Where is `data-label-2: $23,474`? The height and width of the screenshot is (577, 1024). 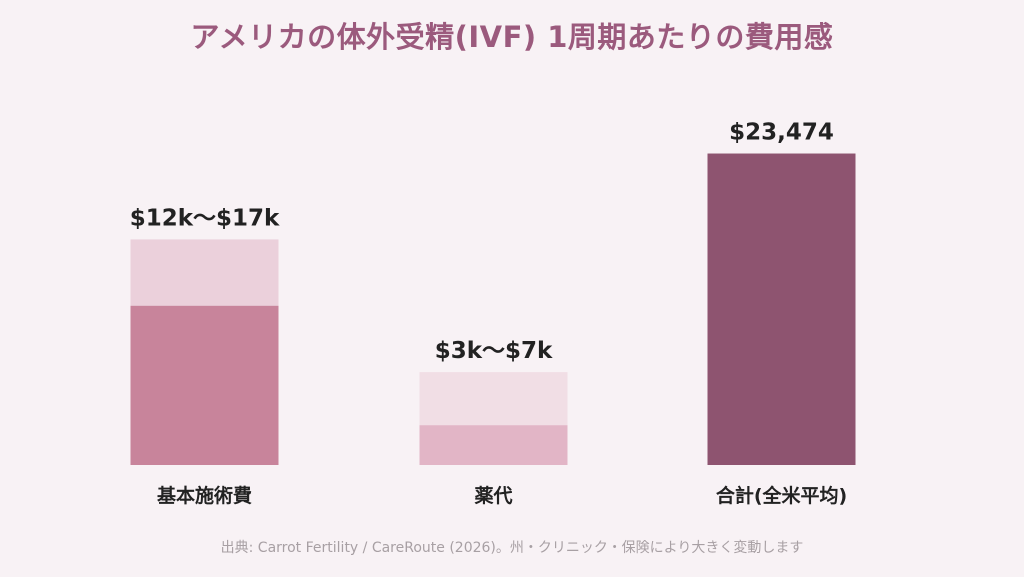
data-label-2: $23,474 is located at coordinates (781, 133).